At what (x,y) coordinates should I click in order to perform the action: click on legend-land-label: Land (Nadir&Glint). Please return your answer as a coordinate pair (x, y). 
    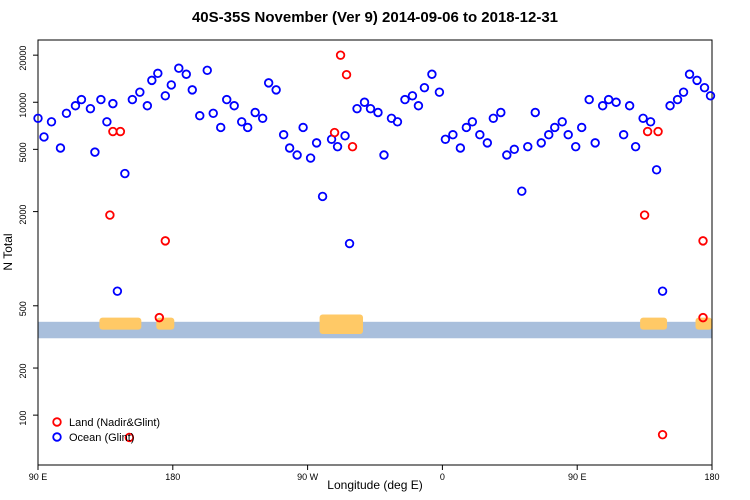
    Looking at the image, I should click on (114, 423).